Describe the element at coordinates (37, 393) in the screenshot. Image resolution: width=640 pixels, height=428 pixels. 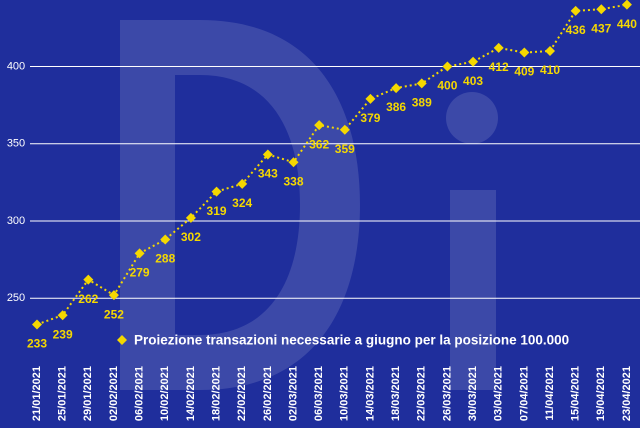
I see `x-tick-label: 21/01/2021` at that location.